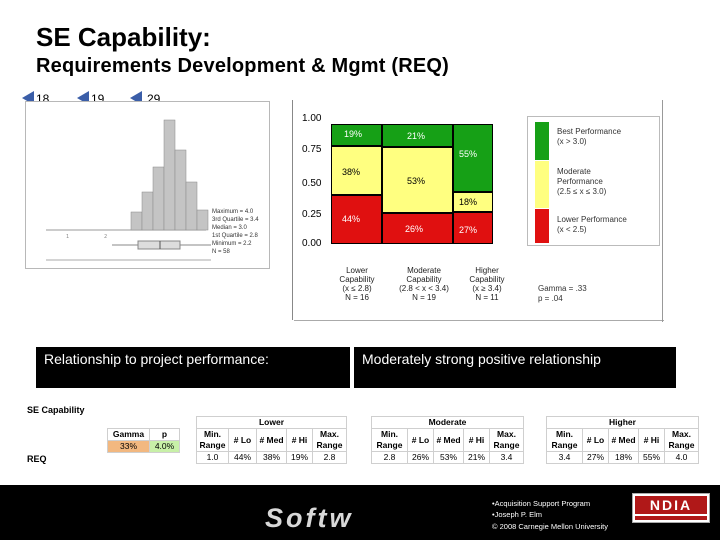 The width and height of the screenshot is (720, 540). Describe the element at coordinates (550, 526) in the screenshot. I see `footer-copyright: © 2008 Carnegie Mellon University` at that location.